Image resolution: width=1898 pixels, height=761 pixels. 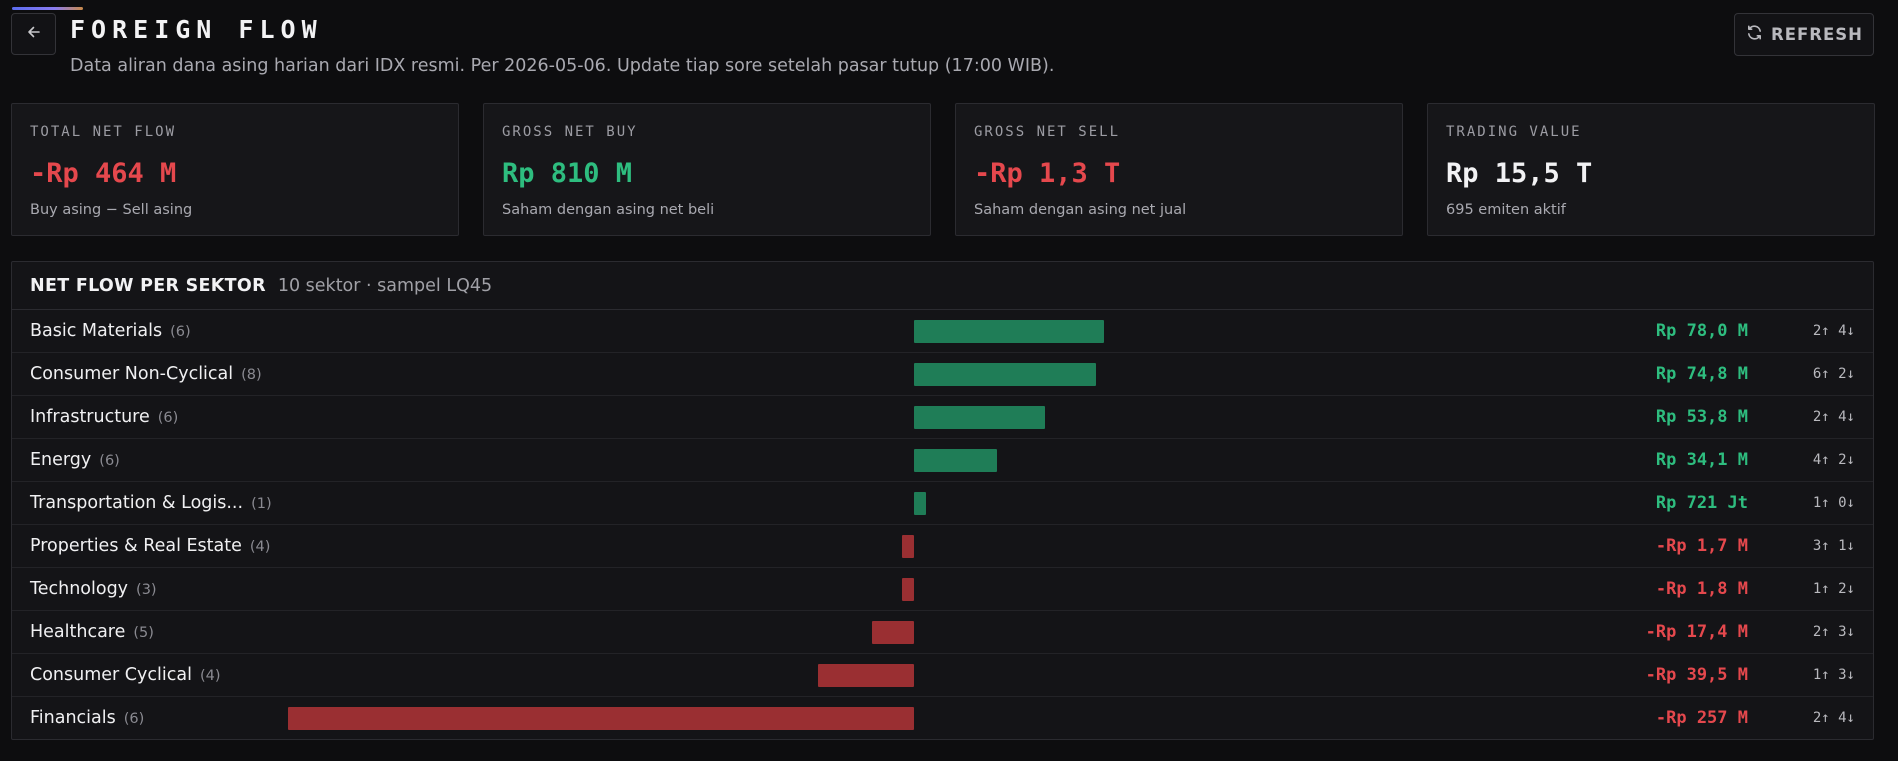 I want to click on sector-net-value: -Rp 17,4 M, so click(x=1696, y=632).